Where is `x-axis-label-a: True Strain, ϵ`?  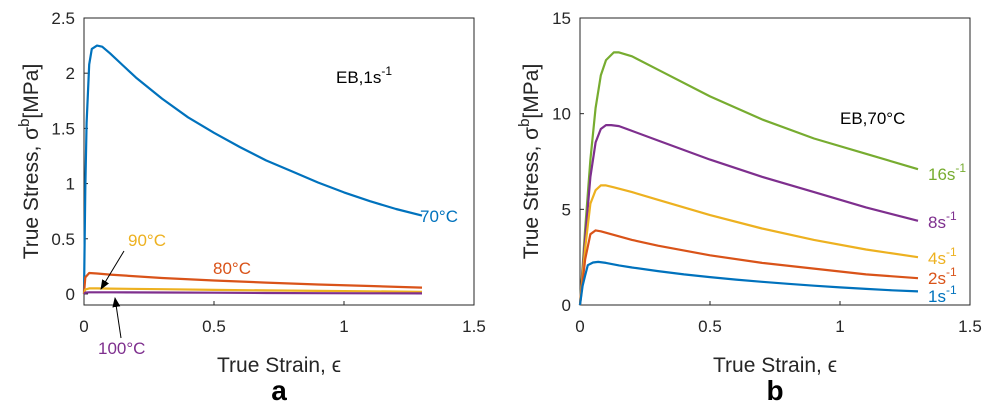
x-axis-label-a: True Strain, ϵ is located at coordinates (279, 365).